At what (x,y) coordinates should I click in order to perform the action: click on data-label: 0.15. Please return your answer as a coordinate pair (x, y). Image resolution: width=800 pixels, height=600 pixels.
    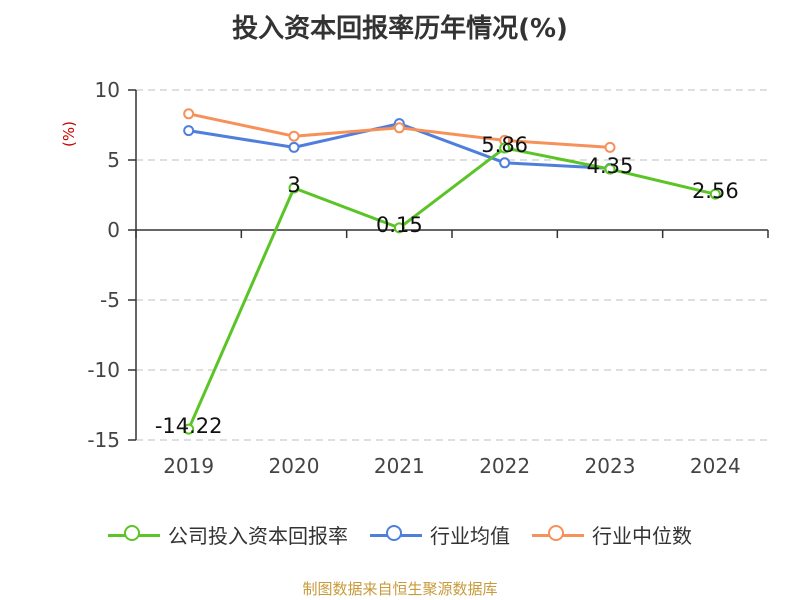
    Looking at the image, I should click on (399, 225).